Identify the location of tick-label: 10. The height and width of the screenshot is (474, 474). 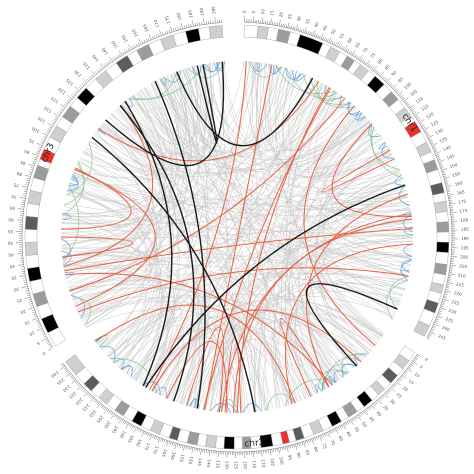
(263, 12).